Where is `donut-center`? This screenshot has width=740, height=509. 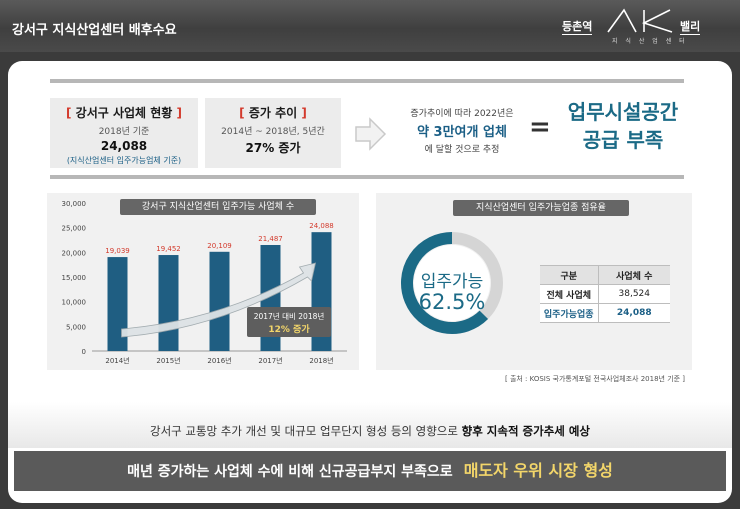
donut-center is located at coordinates (452, 283).